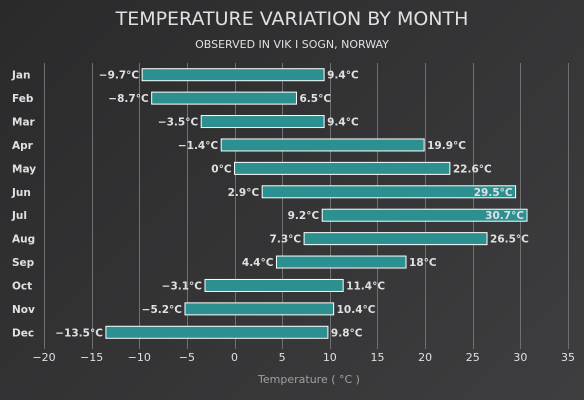  Describe the element at coordinates (162, 310) in the screenshot. I see `low-value-label: −5.2°C` at that location.